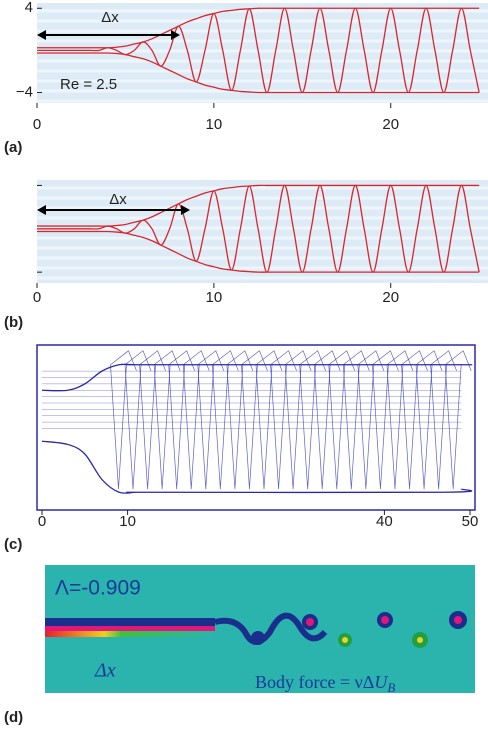  Describe the element at coordinates (391, 687) in the screenshot. I see `body-force-subscript: B` at that location.